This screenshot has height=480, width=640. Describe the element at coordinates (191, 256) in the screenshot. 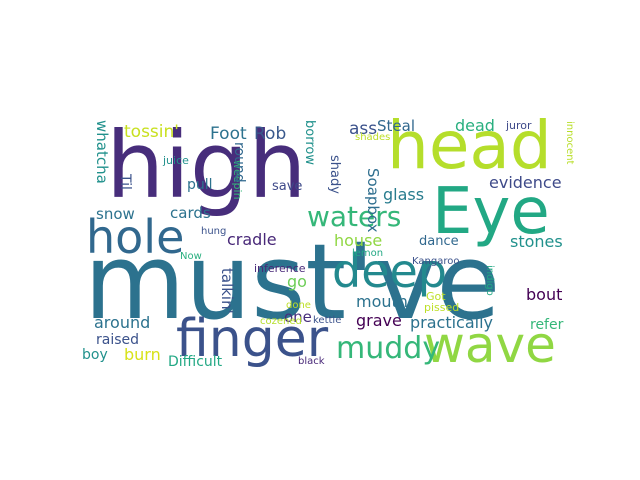

I see `word-now: Now` at that location.